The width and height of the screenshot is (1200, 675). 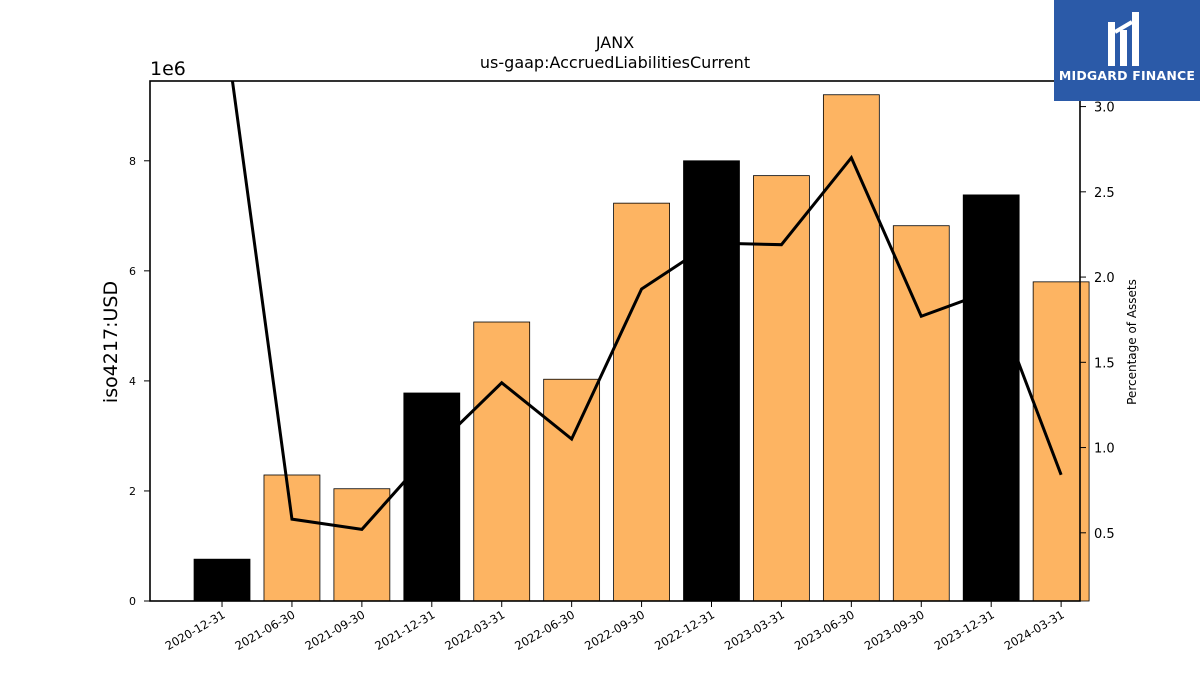 What do you see at coordinates (195, 630) in the screenshot?
I see `x-tick-label: 2020-12-31` at bounding box center [195, 630].